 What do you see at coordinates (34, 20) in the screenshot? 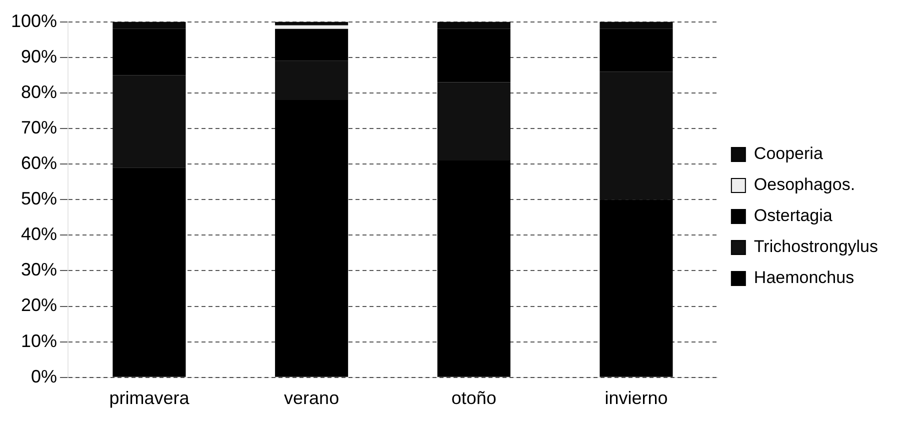
I see `y-tick-label: 100%` at bounding box center [34, 20].